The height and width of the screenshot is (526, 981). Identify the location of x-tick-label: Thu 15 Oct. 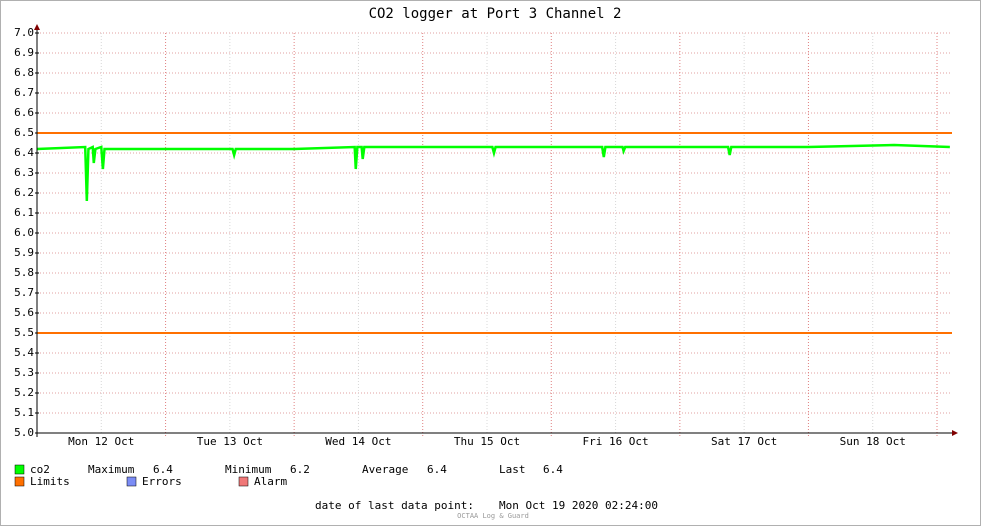
(487, 441).